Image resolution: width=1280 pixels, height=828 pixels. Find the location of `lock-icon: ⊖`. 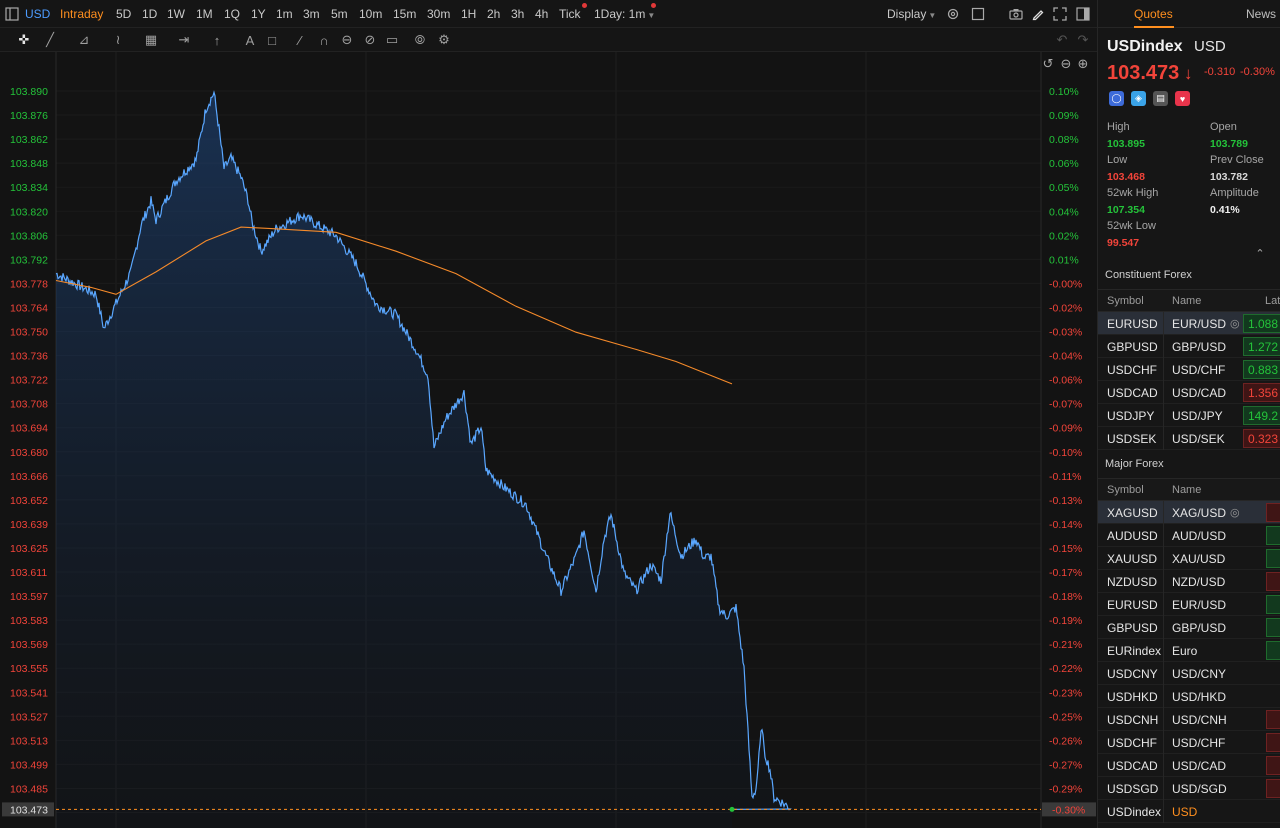

lock-icon: ⊖ is located at coordinates (347, 39).